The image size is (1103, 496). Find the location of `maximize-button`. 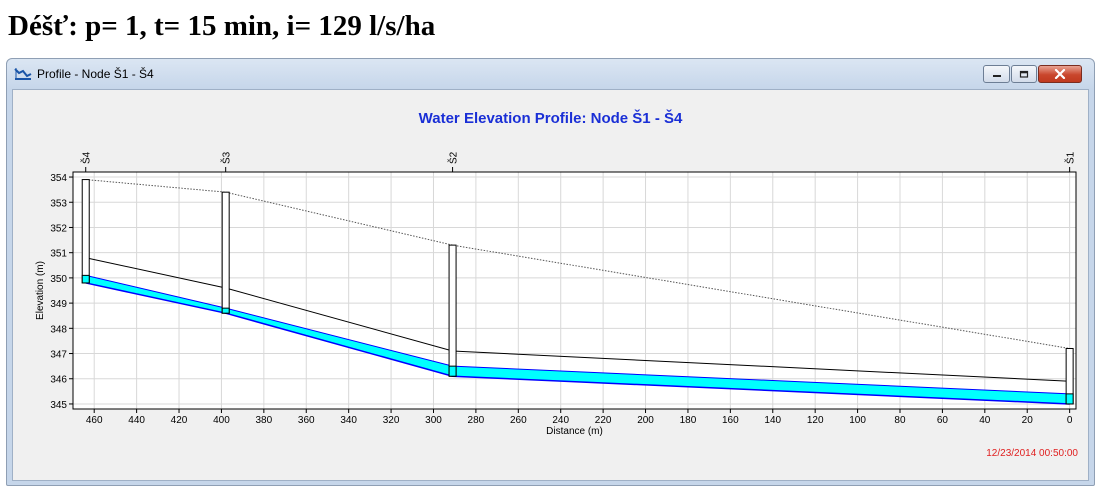

maximize-button is located at coordinates (1024, 74).